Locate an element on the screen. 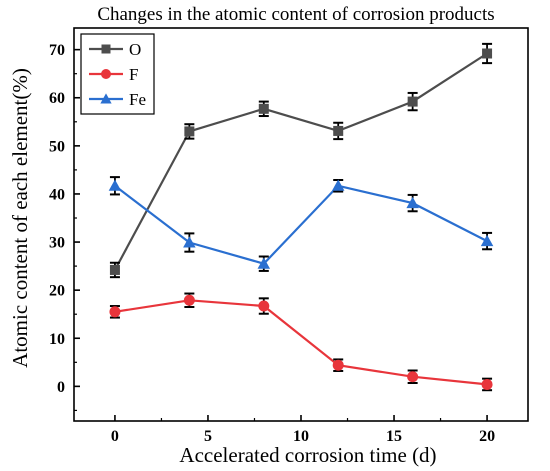  series-line-f is located at coordinates (301, 342).